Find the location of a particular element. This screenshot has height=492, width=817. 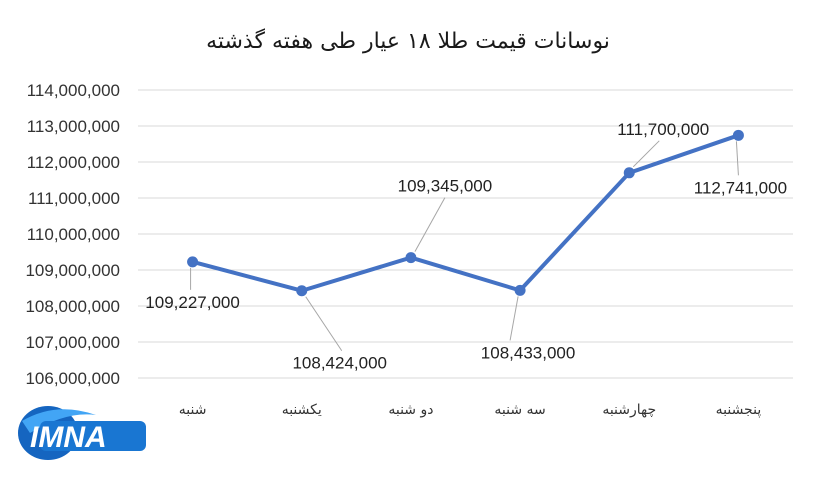

y-tick-label: 112,000,000 is located at coordinates (73, 162).